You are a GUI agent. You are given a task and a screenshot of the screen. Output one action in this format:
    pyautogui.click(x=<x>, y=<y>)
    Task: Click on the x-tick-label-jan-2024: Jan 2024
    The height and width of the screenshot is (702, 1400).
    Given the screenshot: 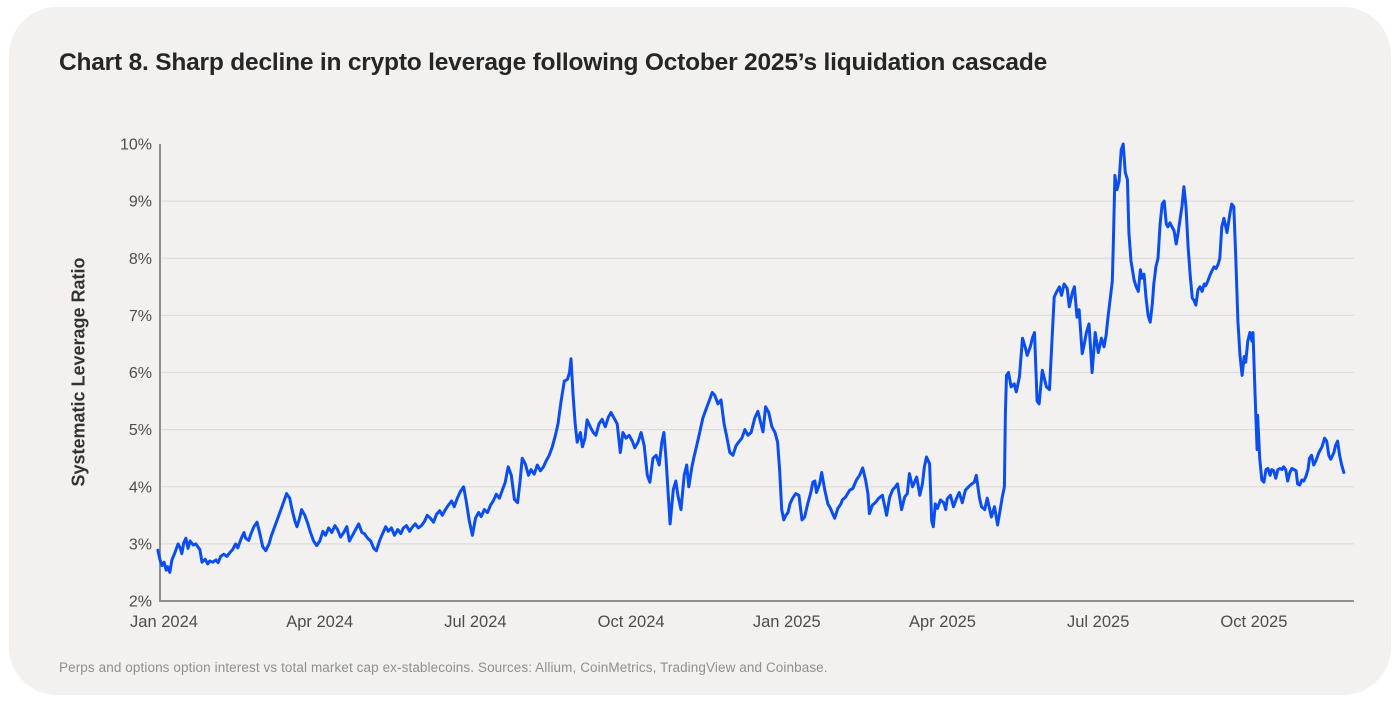 What is the action you would take?
    pyautogui.click(x=164, y=622)
    